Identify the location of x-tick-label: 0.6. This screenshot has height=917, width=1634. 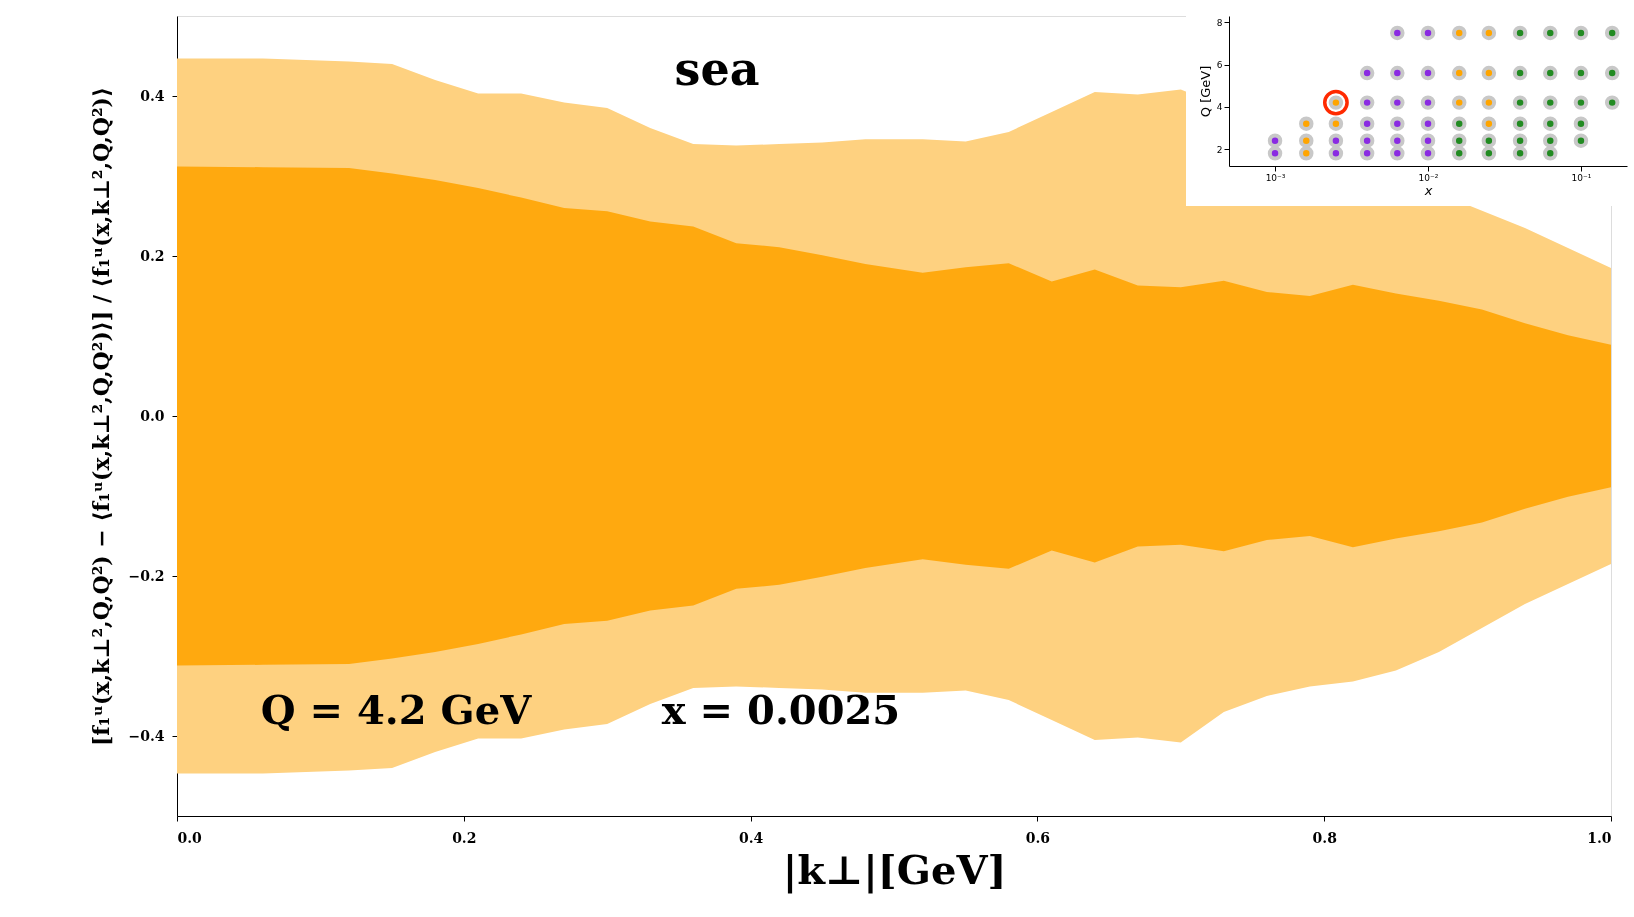
(1038, 837).